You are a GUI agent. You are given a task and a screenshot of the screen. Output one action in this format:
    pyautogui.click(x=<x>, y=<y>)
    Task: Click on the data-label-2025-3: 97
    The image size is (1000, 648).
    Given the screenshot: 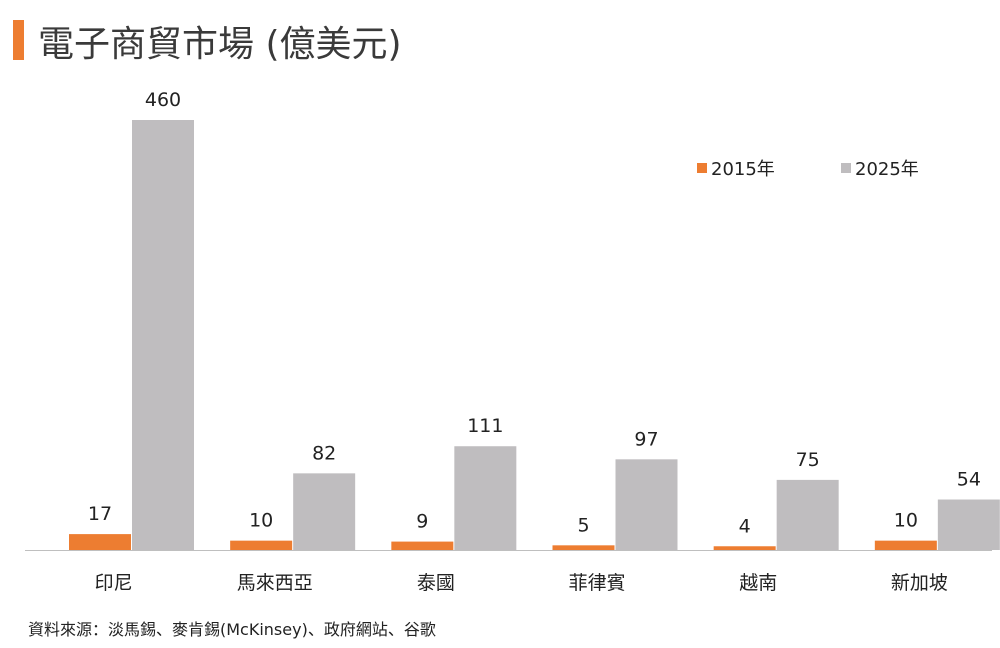 What is the action you would take?
    pyautogui.click(x=646, y=439)
    